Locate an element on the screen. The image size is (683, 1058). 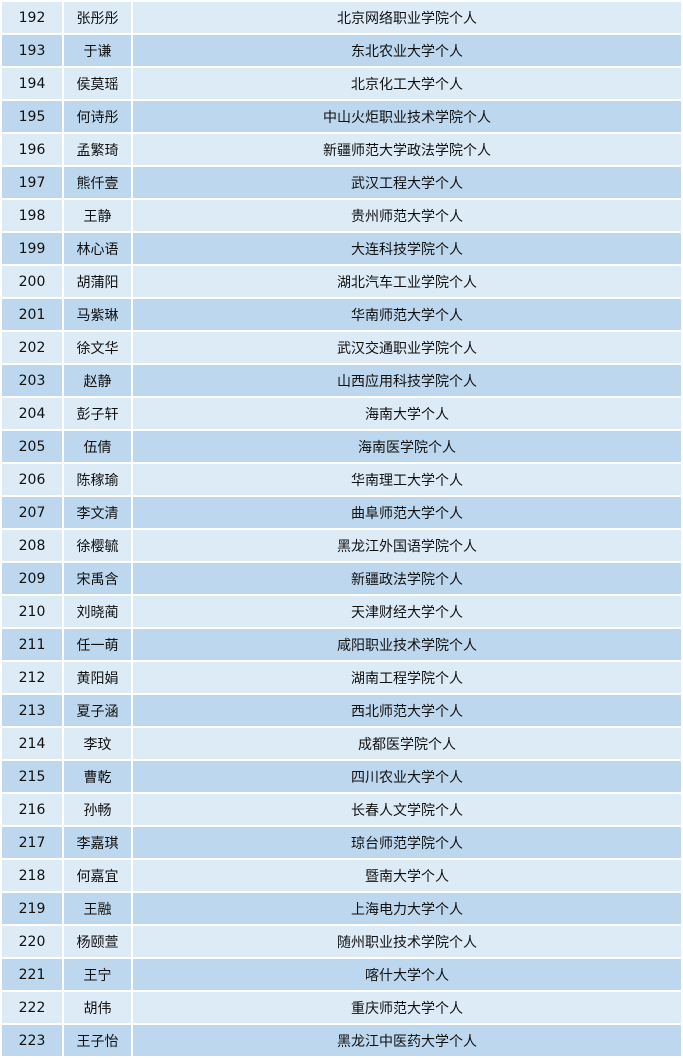
school-name: 中山火炬职业技术学院个人 is located at coordinates (407, 116).